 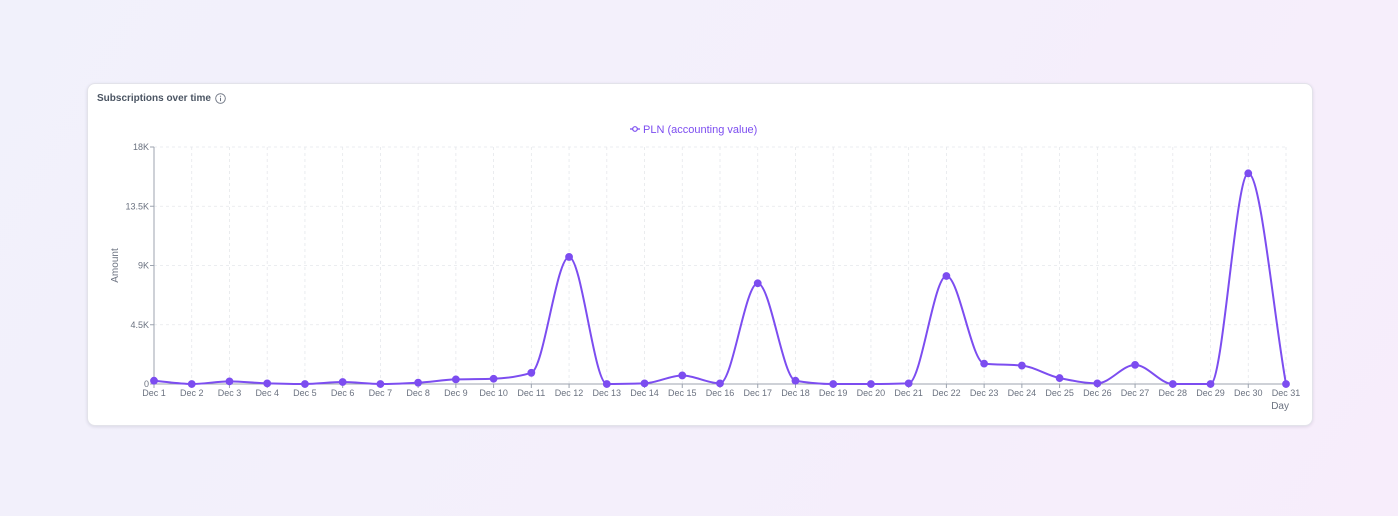 What do you see at coordinates (220, 98) in the screenshot?
I see `info-circle-icon` at bounding box center [220, 98].